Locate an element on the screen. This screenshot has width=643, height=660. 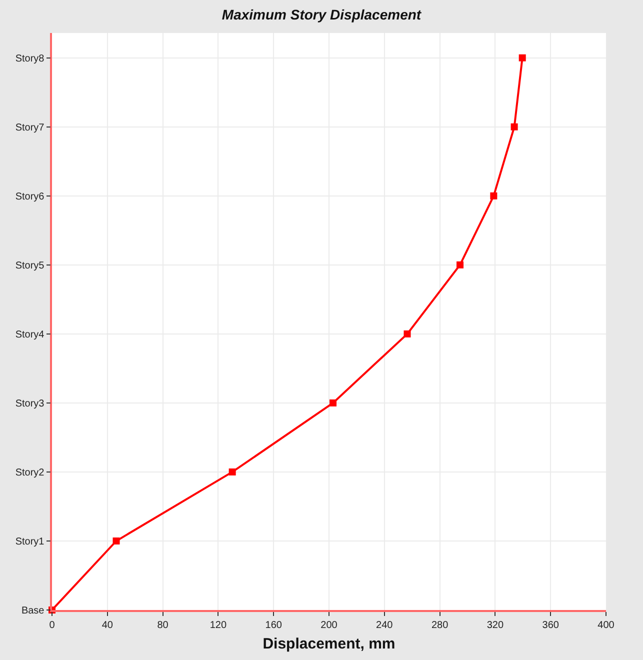
y-tick-label: Story1 is located at coordinates (30, 542).